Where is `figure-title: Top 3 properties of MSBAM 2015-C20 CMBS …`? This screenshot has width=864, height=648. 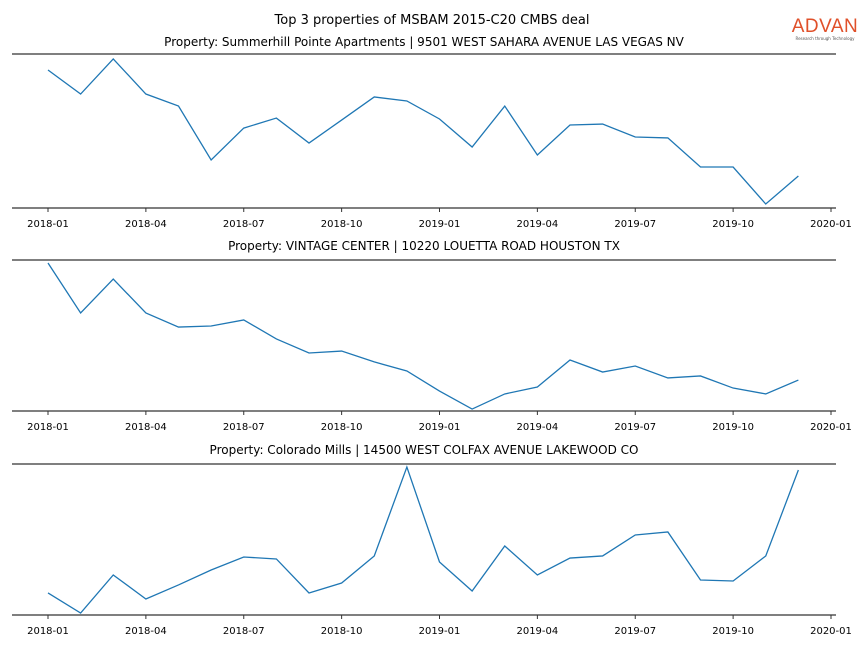 figure-title: Top 3 properties of MSBAM 2015-C20 CMBS … is located at coordinates (432, 20).